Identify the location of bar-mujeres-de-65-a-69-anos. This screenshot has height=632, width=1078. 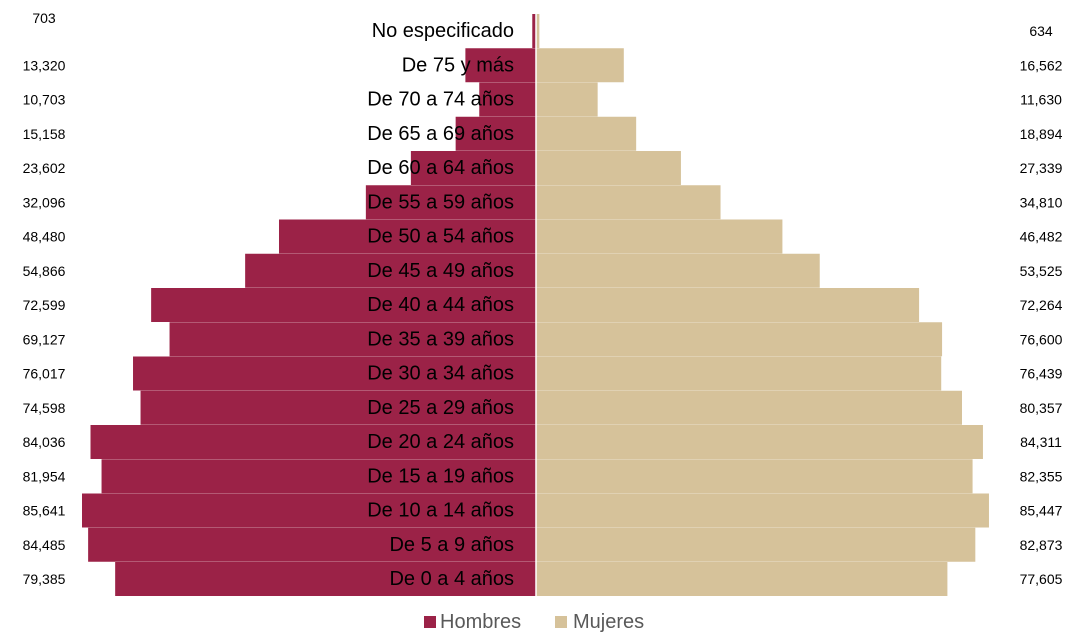
(586, 133).